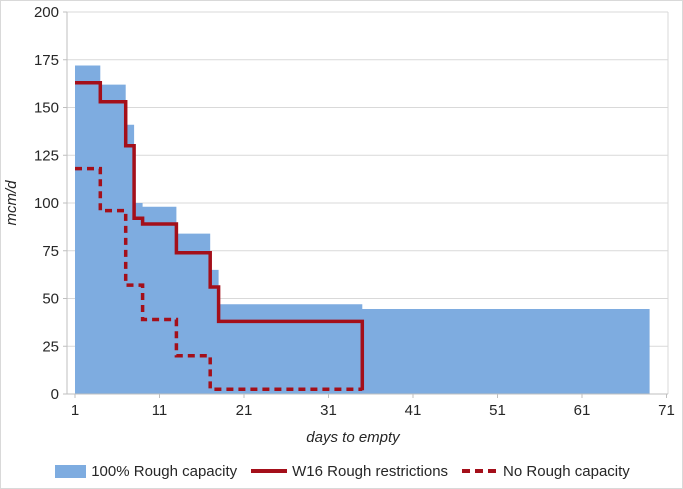 The width and height of the screenshot is (683, 489). Describe the element at coordinates (353, 437) in the screenshot. I see `x-axis-title: days to empty` at that location.